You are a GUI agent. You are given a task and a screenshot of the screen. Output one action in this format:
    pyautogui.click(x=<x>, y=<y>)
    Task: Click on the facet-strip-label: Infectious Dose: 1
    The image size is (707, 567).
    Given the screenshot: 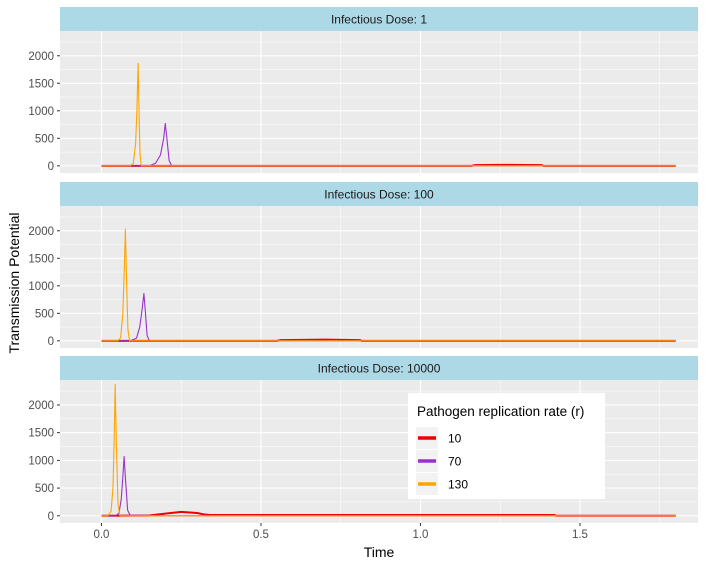 What is the action you would take?
    pyautogui.click(x=379, y=20)
    